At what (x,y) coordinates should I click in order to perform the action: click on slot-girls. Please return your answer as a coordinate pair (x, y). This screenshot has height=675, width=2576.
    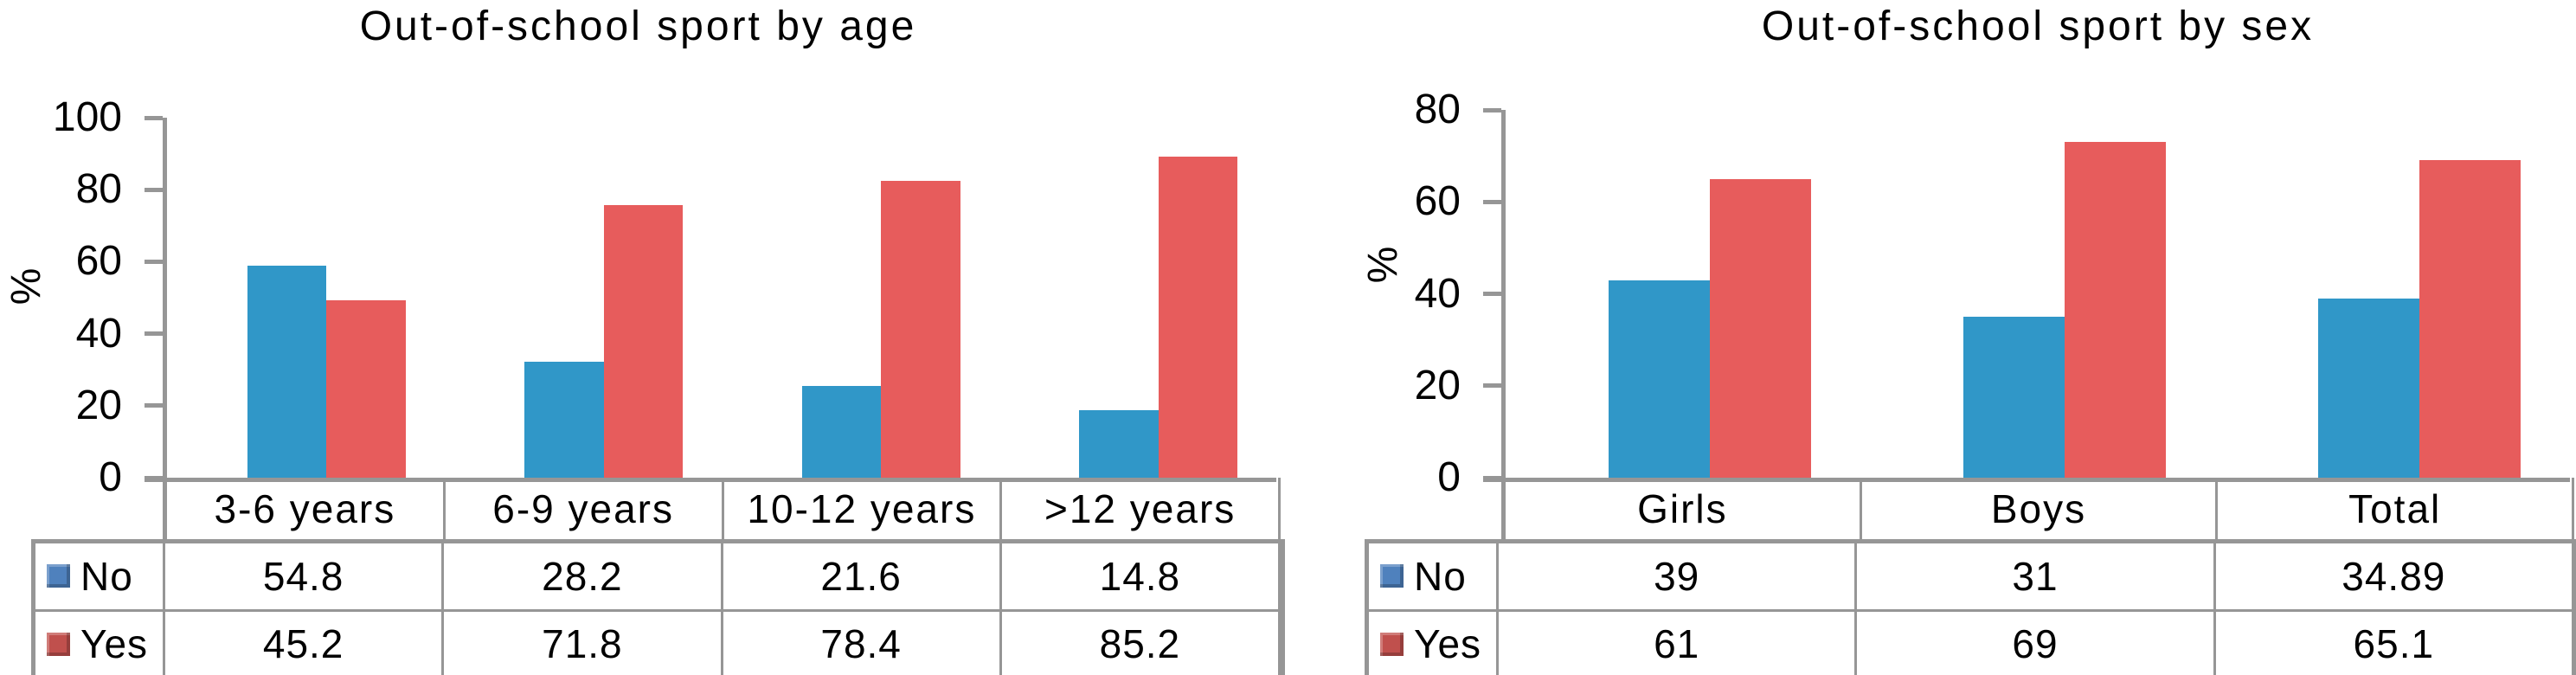
    Looking at the image, I should click on (1683, 294).